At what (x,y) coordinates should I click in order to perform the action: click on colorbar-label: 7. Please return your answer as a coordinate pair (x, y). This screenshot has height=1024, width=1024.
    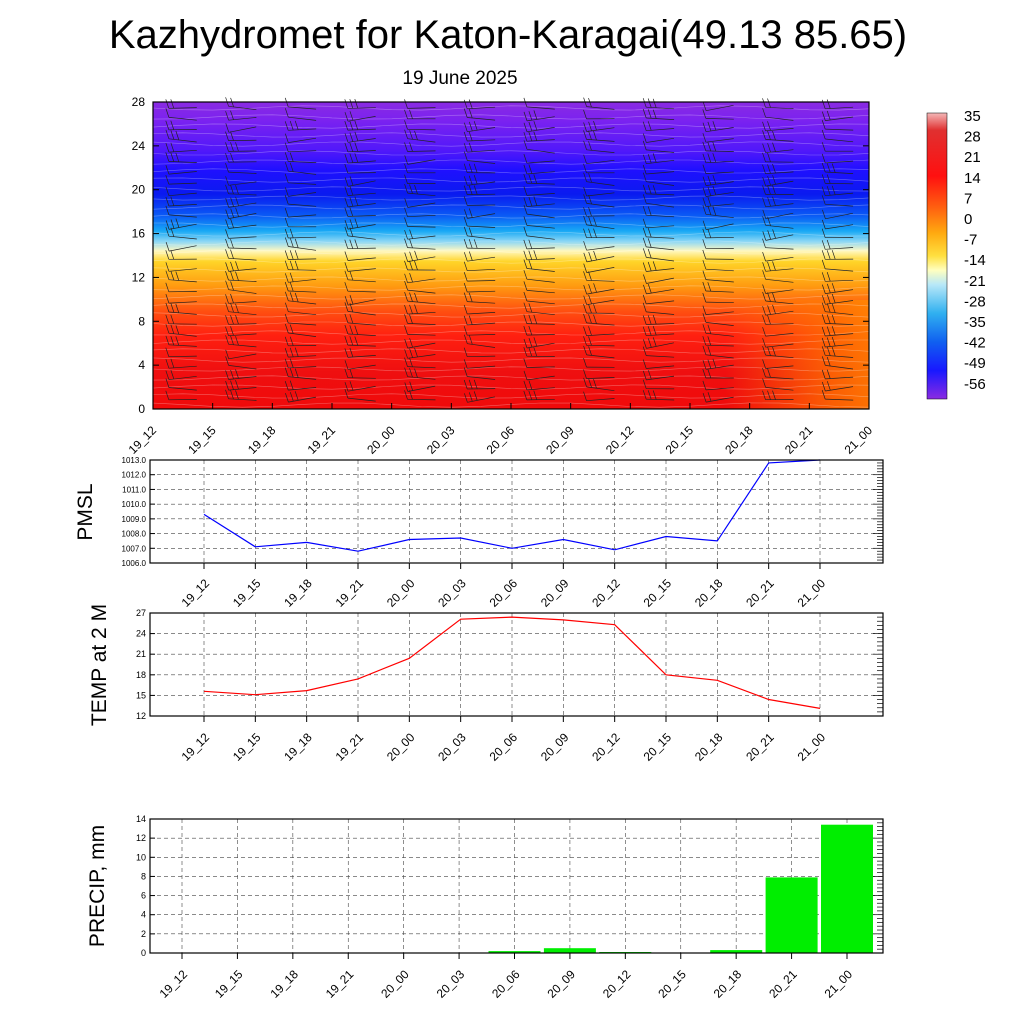
    Looking at the image, I should click on (968, 198).